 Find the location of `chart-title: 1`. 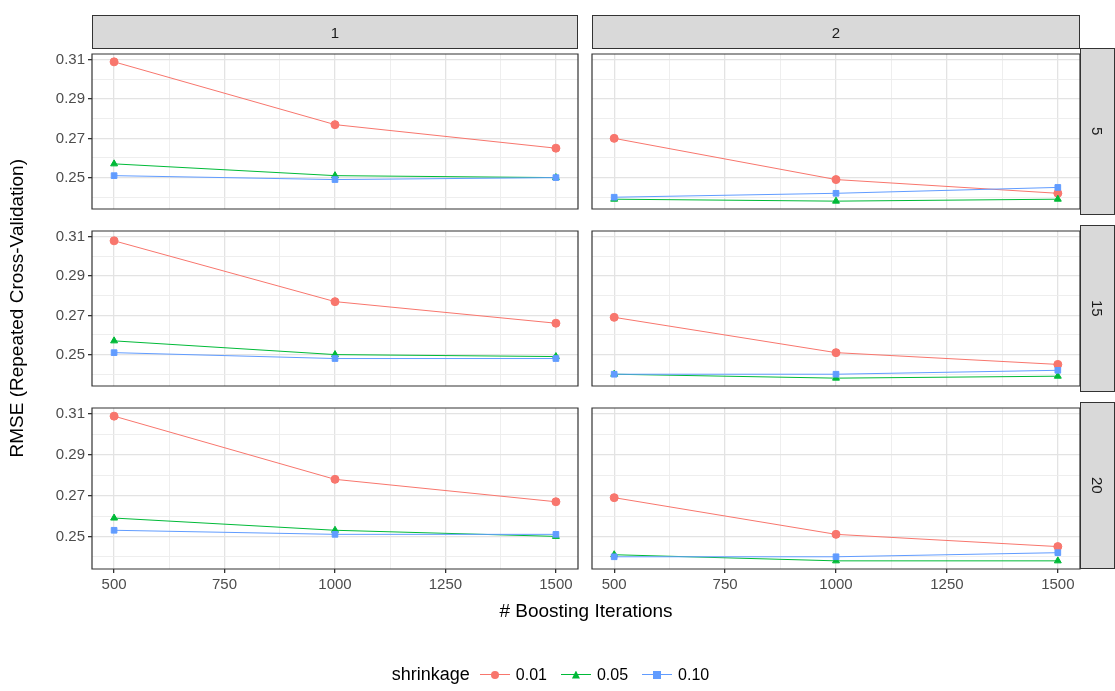

chart-title: 1 is located at coordinates (335, 32).